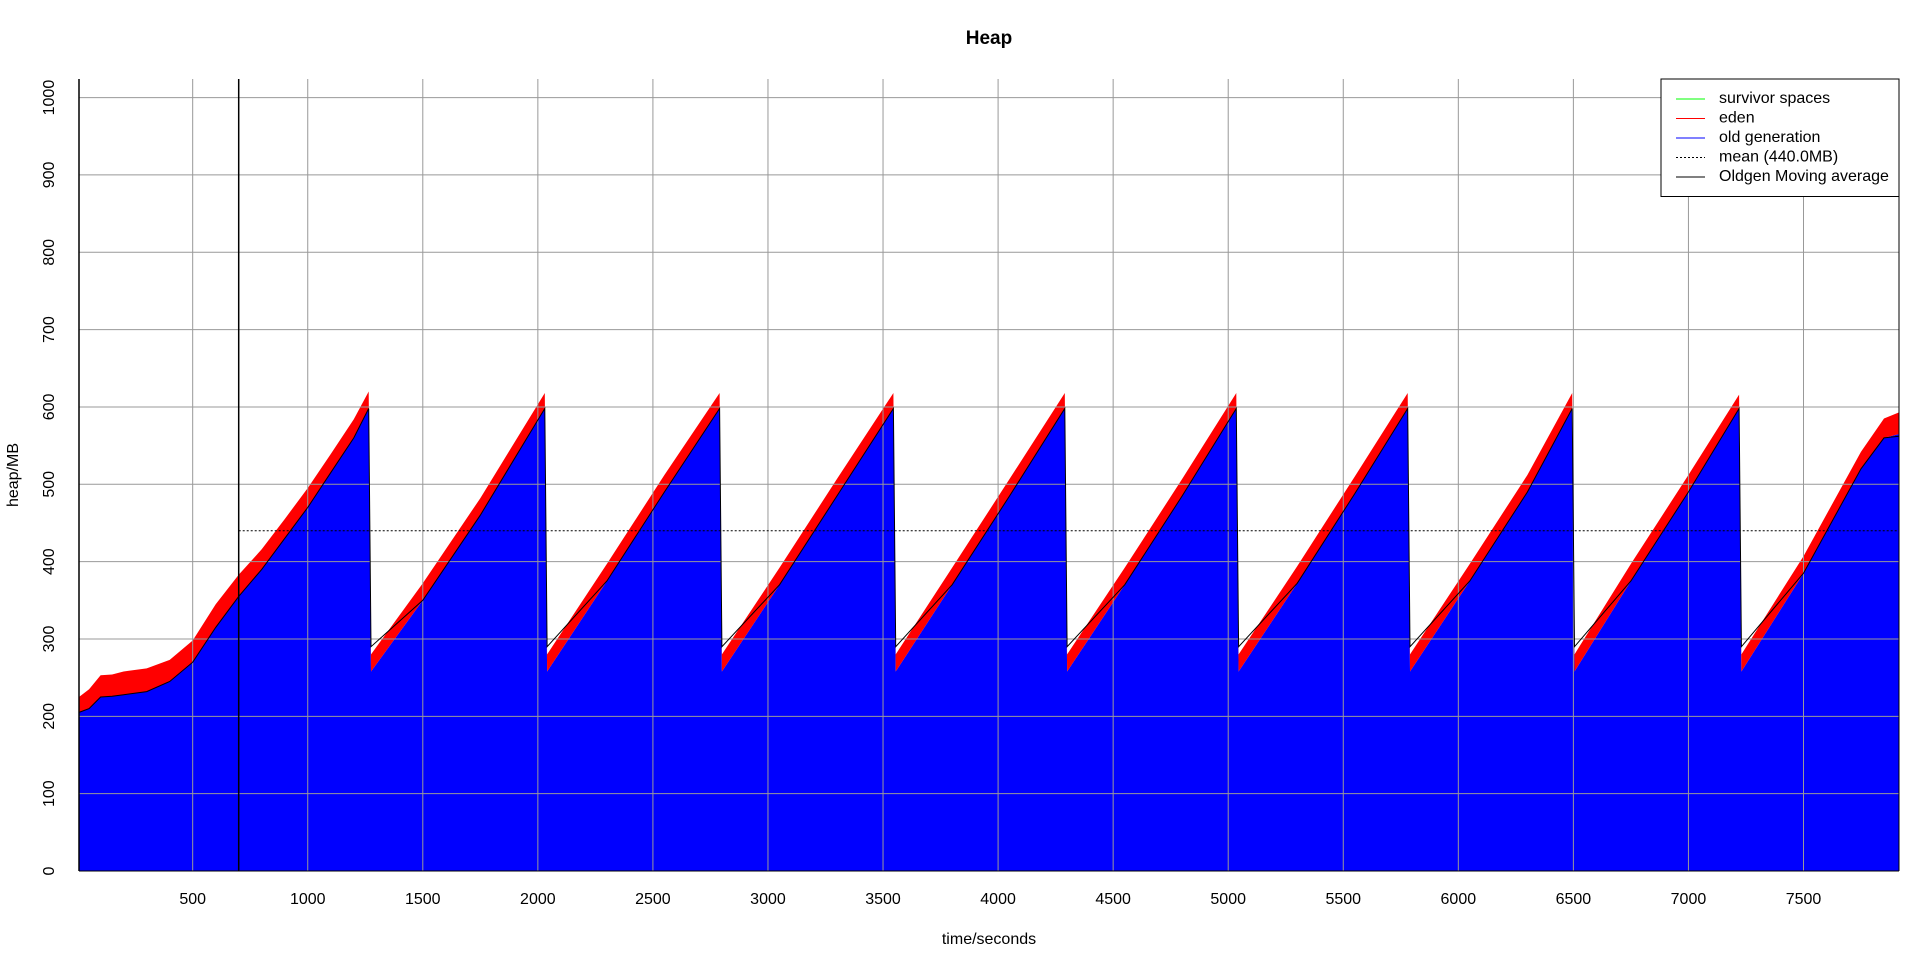  I want to click on x-tick-label: 4000, so click(998, 899).